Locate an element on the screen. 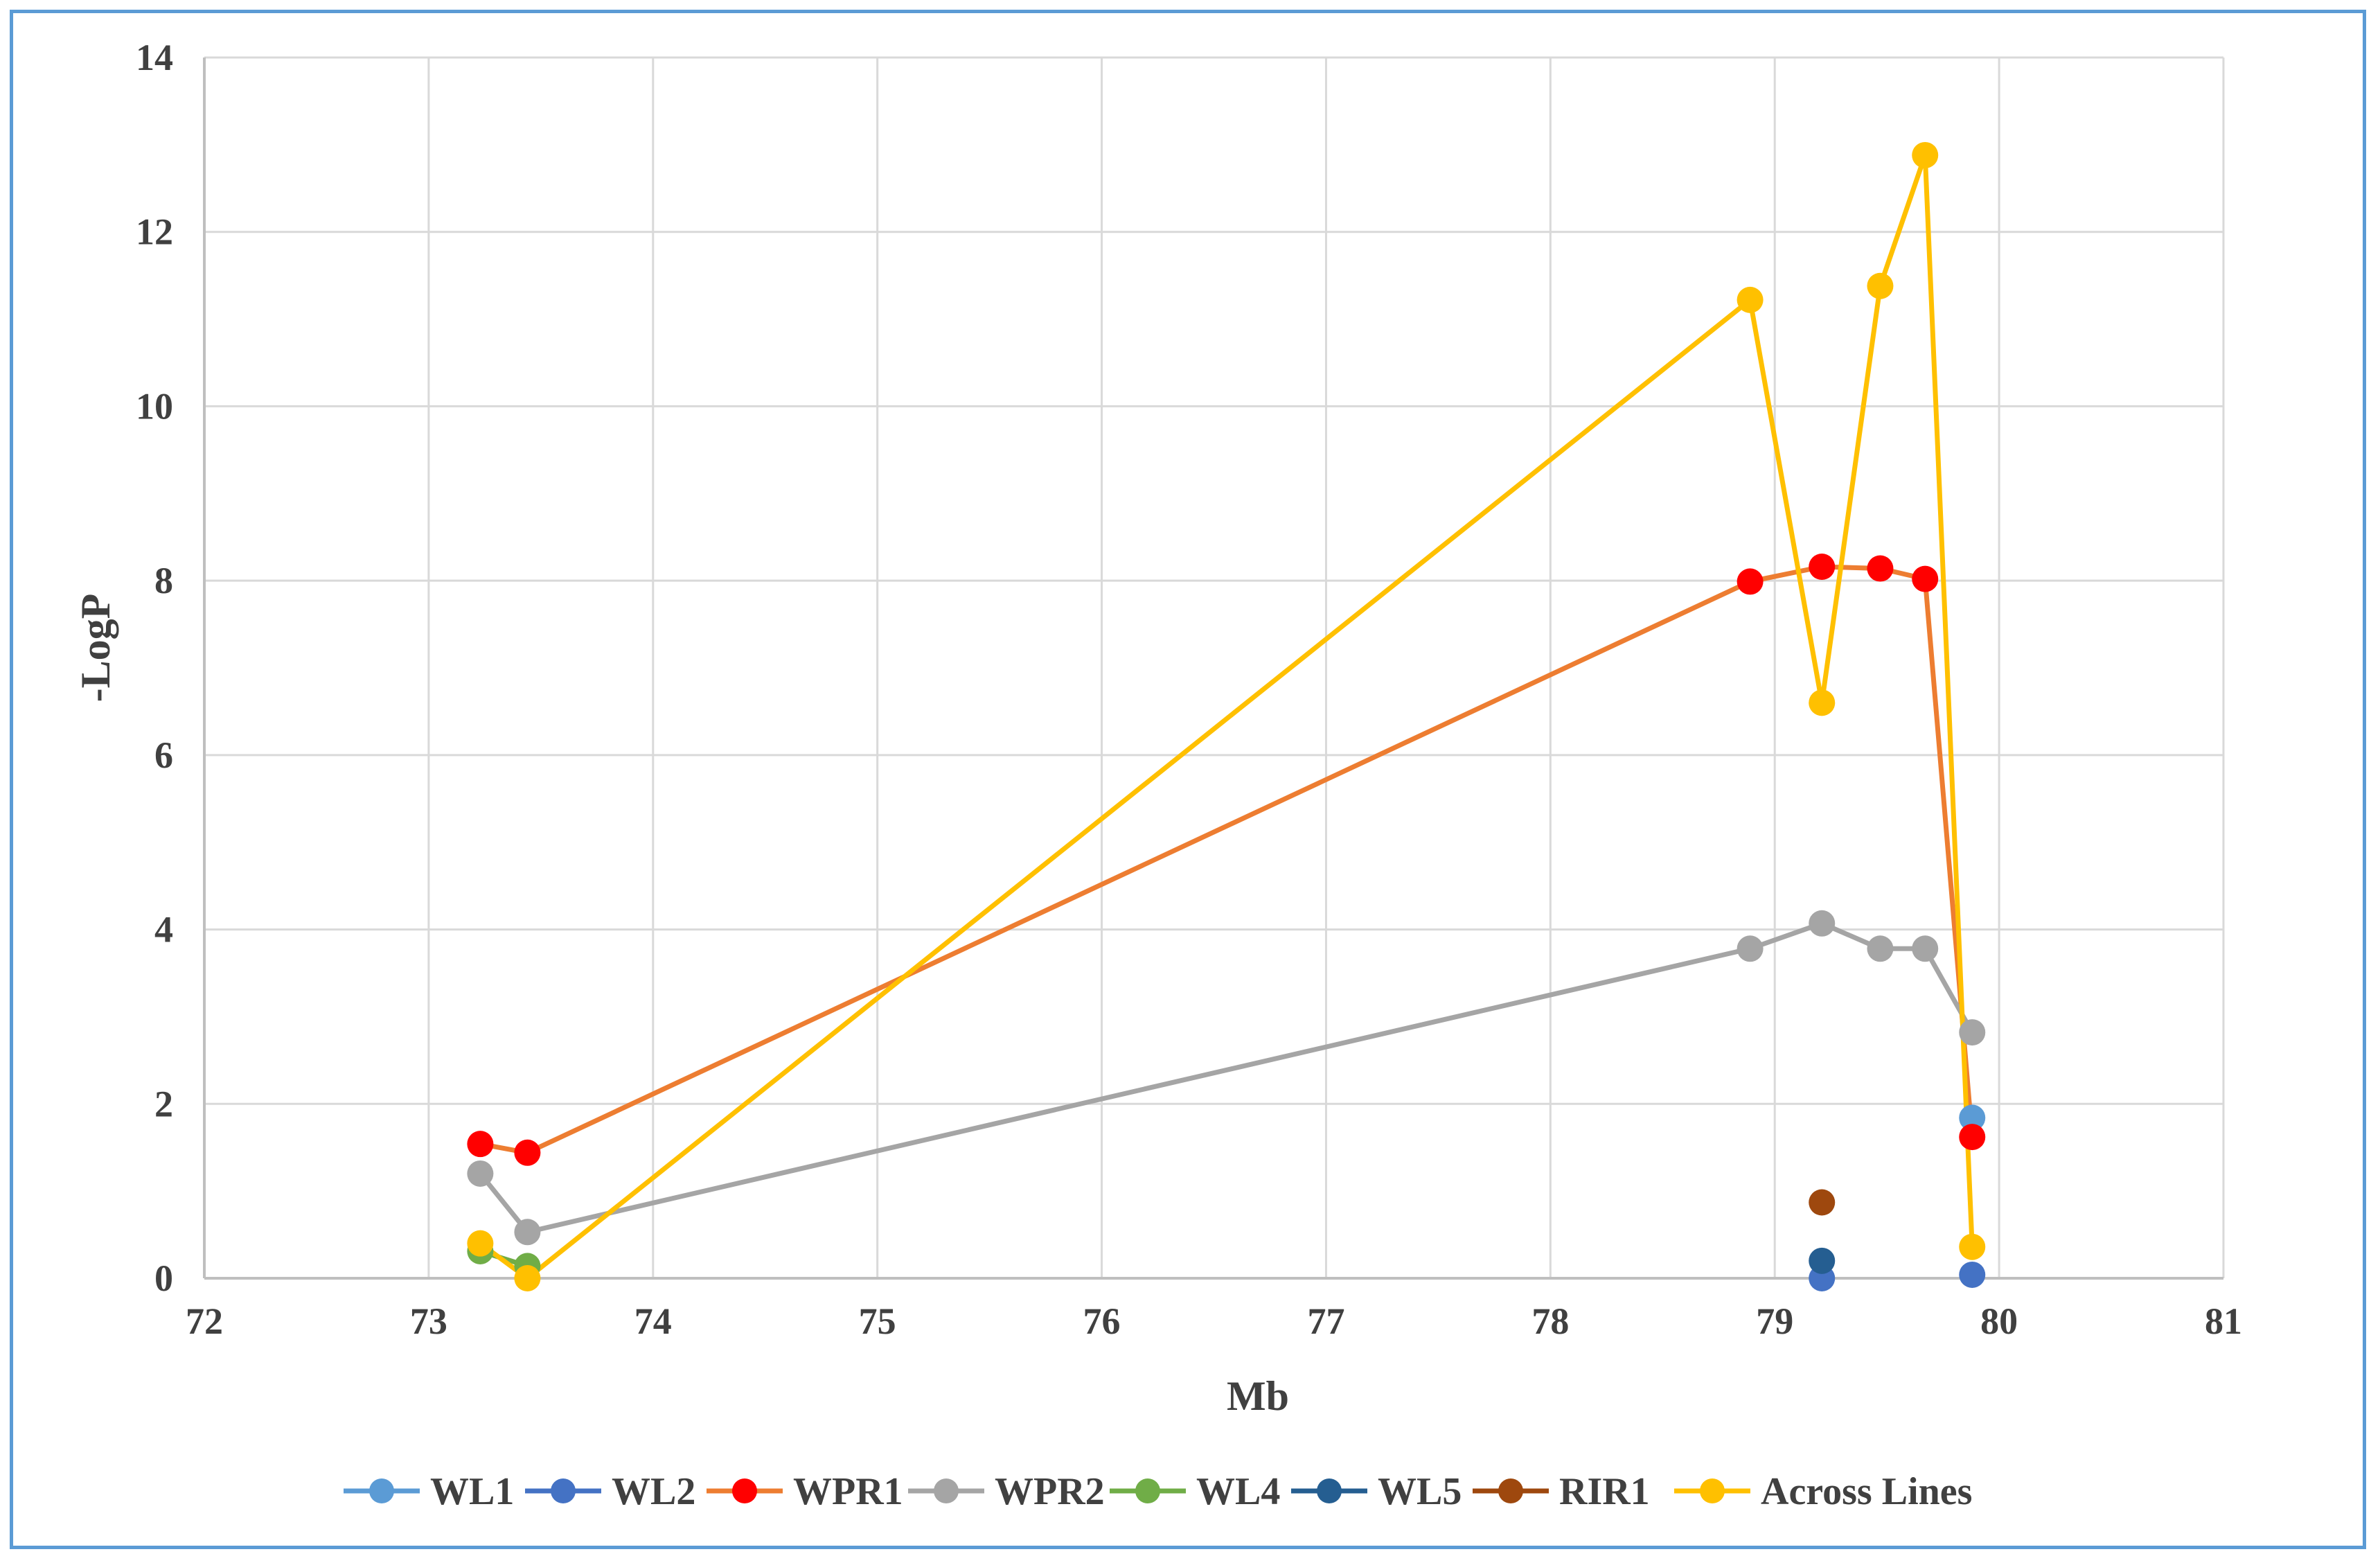 The image size is (2380, 1563). legend-label-wl2: WL2 is located at coordinates (653, 1492).